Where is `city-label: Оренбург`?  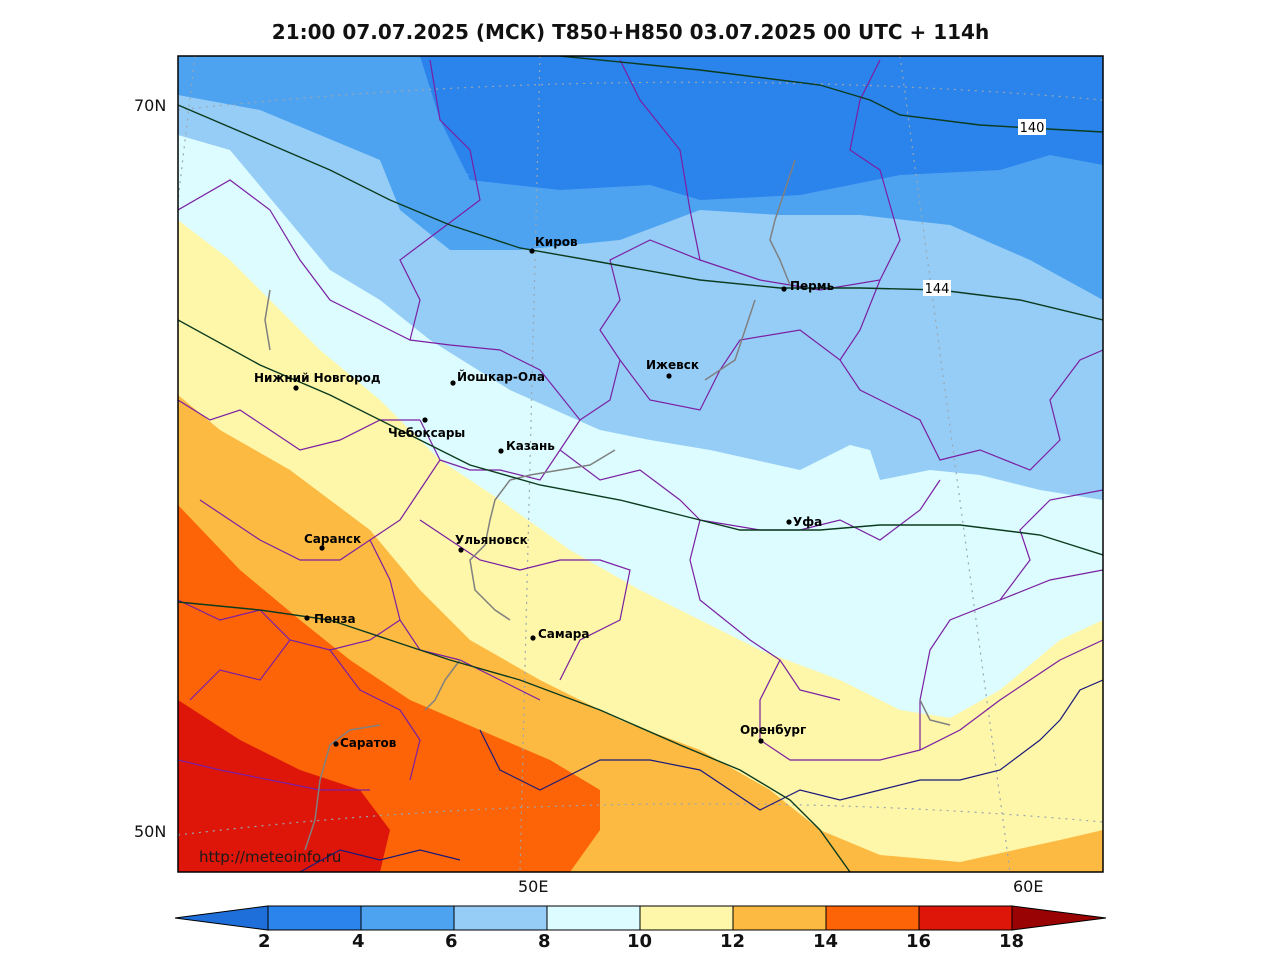
city-label: Оренбург is located at coordinates (773, 730).